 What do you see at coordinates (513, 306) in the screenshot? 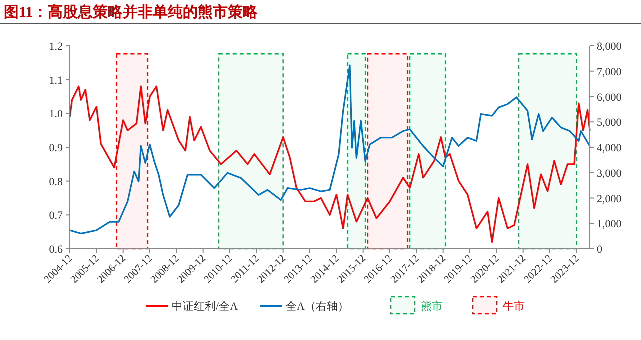
I see `legend-label: 牛市` at bounding box center [513, 306].